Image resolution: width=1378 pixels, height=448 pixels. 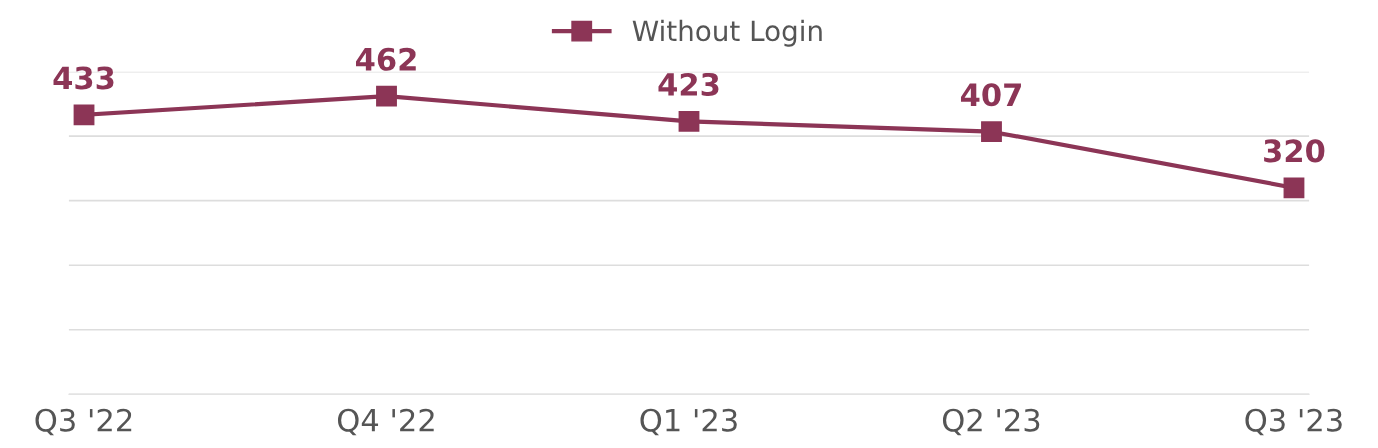 I want to click on x-tick-label: Q3 '22, so click(x=83, y=422).